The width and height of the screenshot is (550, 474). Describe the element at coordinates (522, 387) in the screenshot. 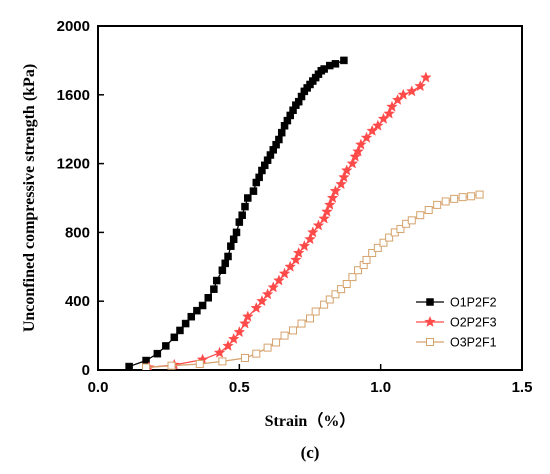

I see `x-tick-label: 1.5` at that location.